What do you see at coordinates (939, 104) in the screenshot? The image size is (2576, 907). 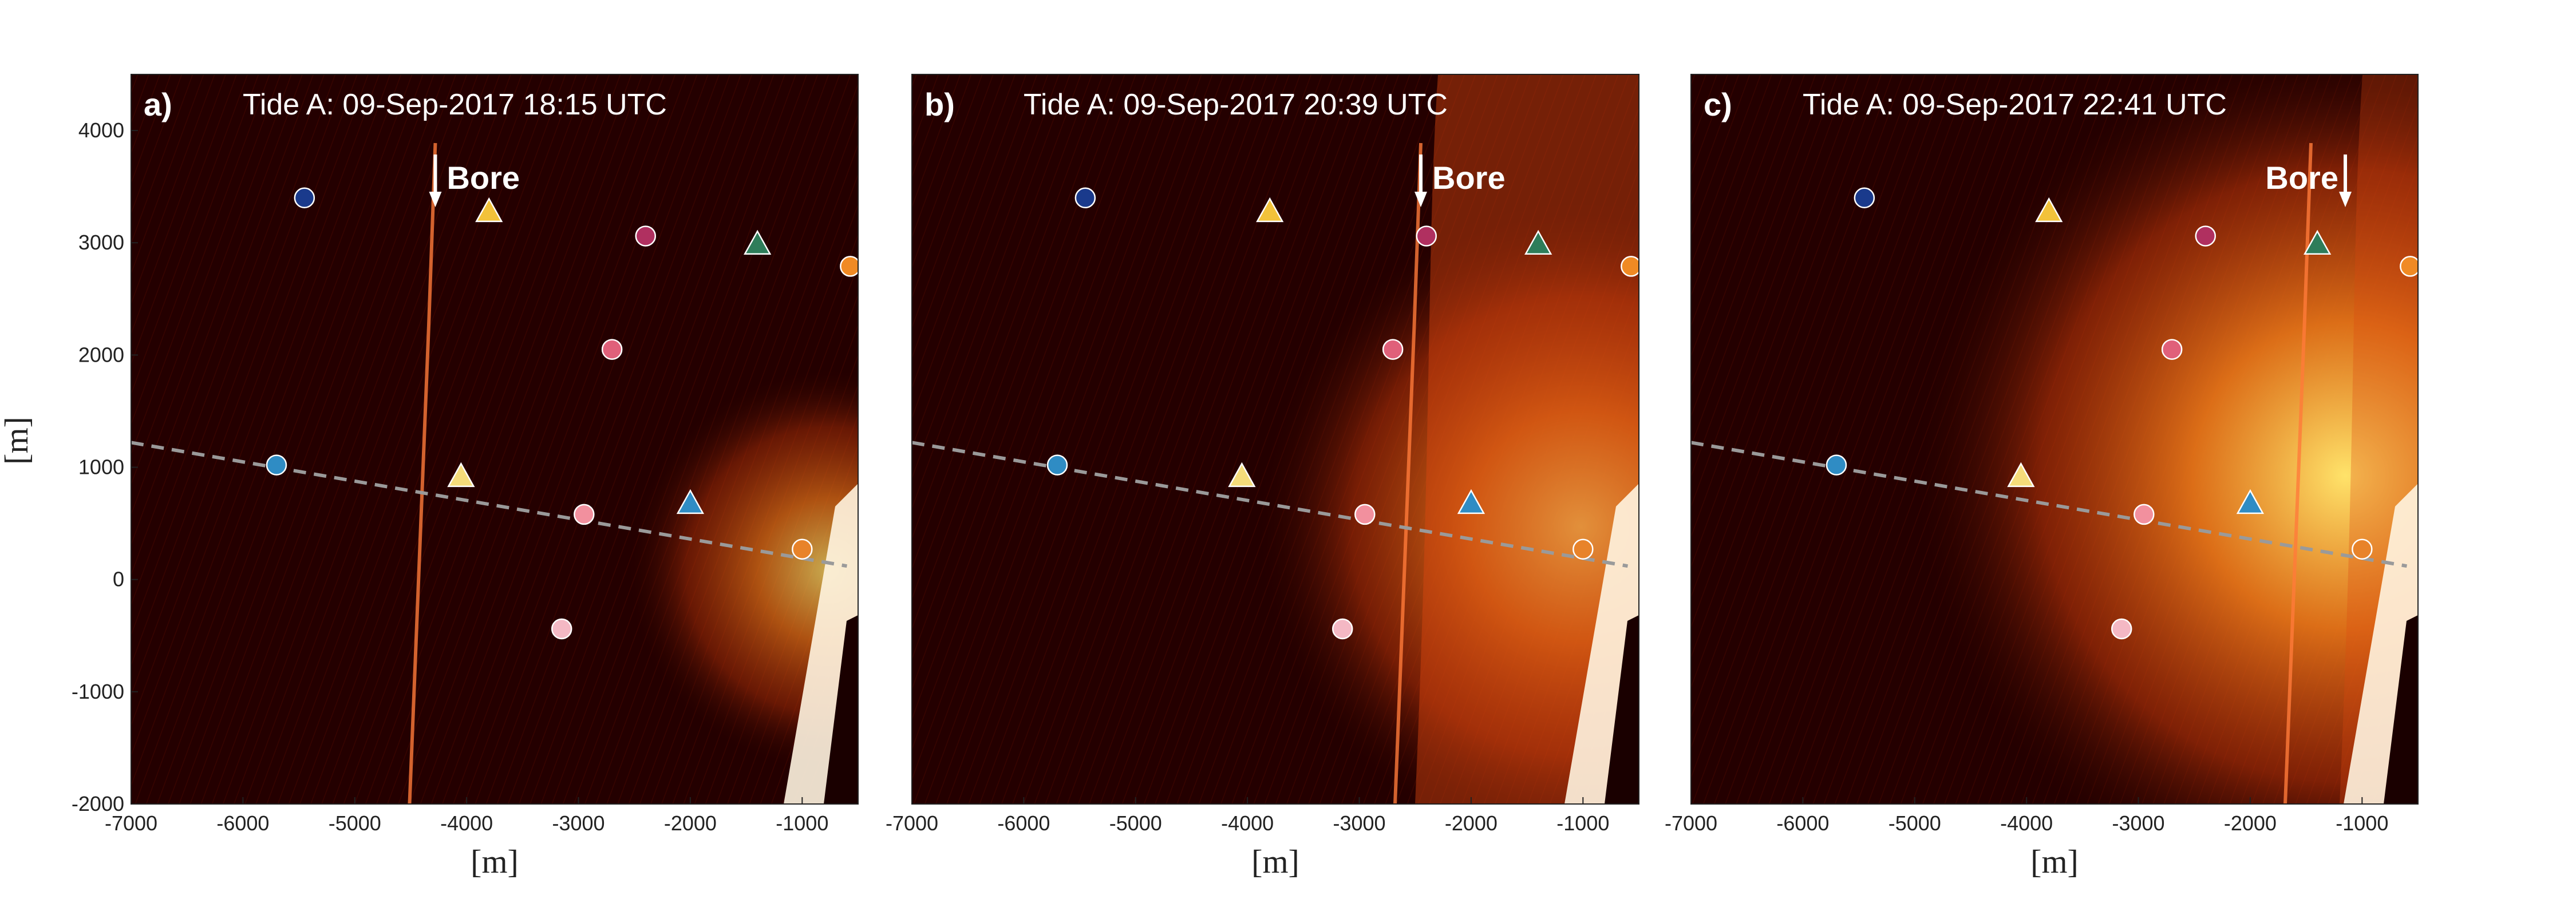 I see `panel-letter: b)` at bounding box center [939, 104].